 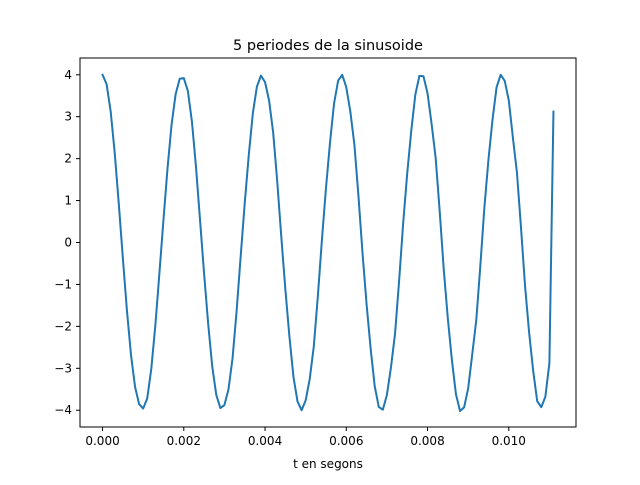 What do you see at coordinates (328, 46) in the screenshot?
I see `chart-title: 5 periodes de la sinusoide` at bounding box center [328, 46].